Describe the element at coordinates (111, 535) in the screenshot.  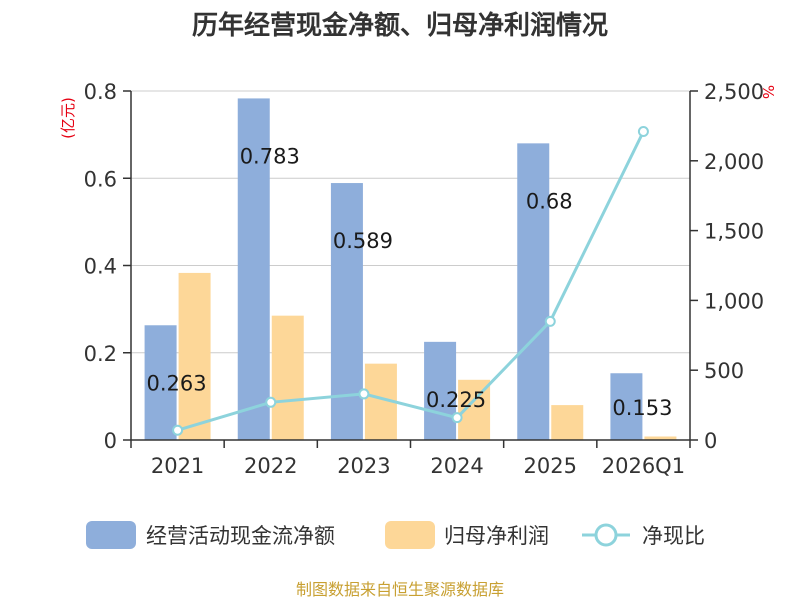
I see `legend-swatch-cash-flow` at that location.